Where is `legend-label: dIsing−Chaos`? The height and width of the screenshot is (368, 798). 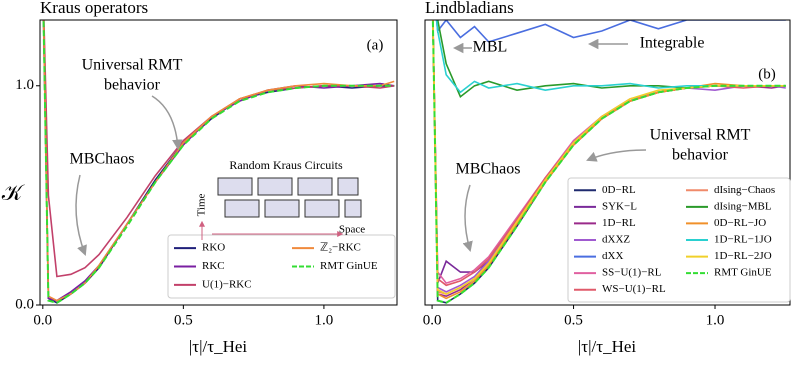 legend-label: dIsing−Chaos is located at coordinates (744, 190).